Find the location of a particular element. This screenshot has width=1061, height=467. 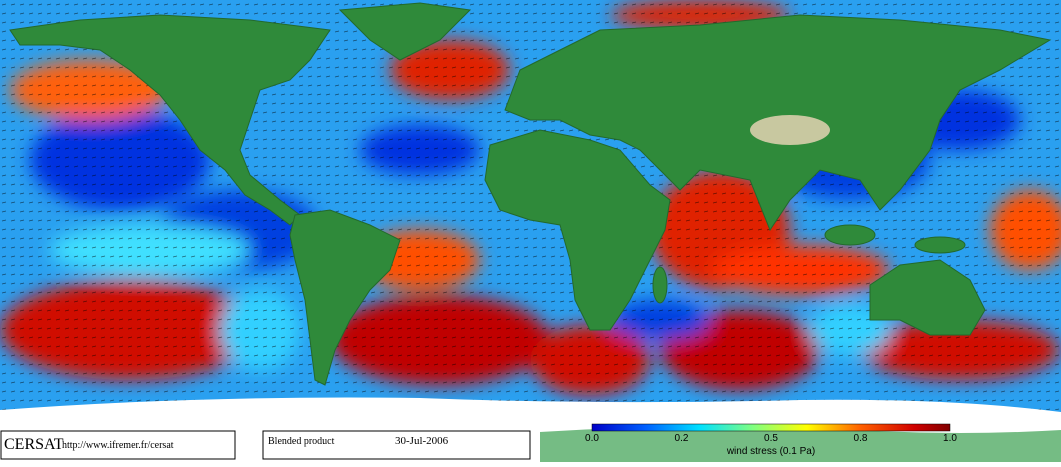

product: Blended product is located at coordinates (301, 441).